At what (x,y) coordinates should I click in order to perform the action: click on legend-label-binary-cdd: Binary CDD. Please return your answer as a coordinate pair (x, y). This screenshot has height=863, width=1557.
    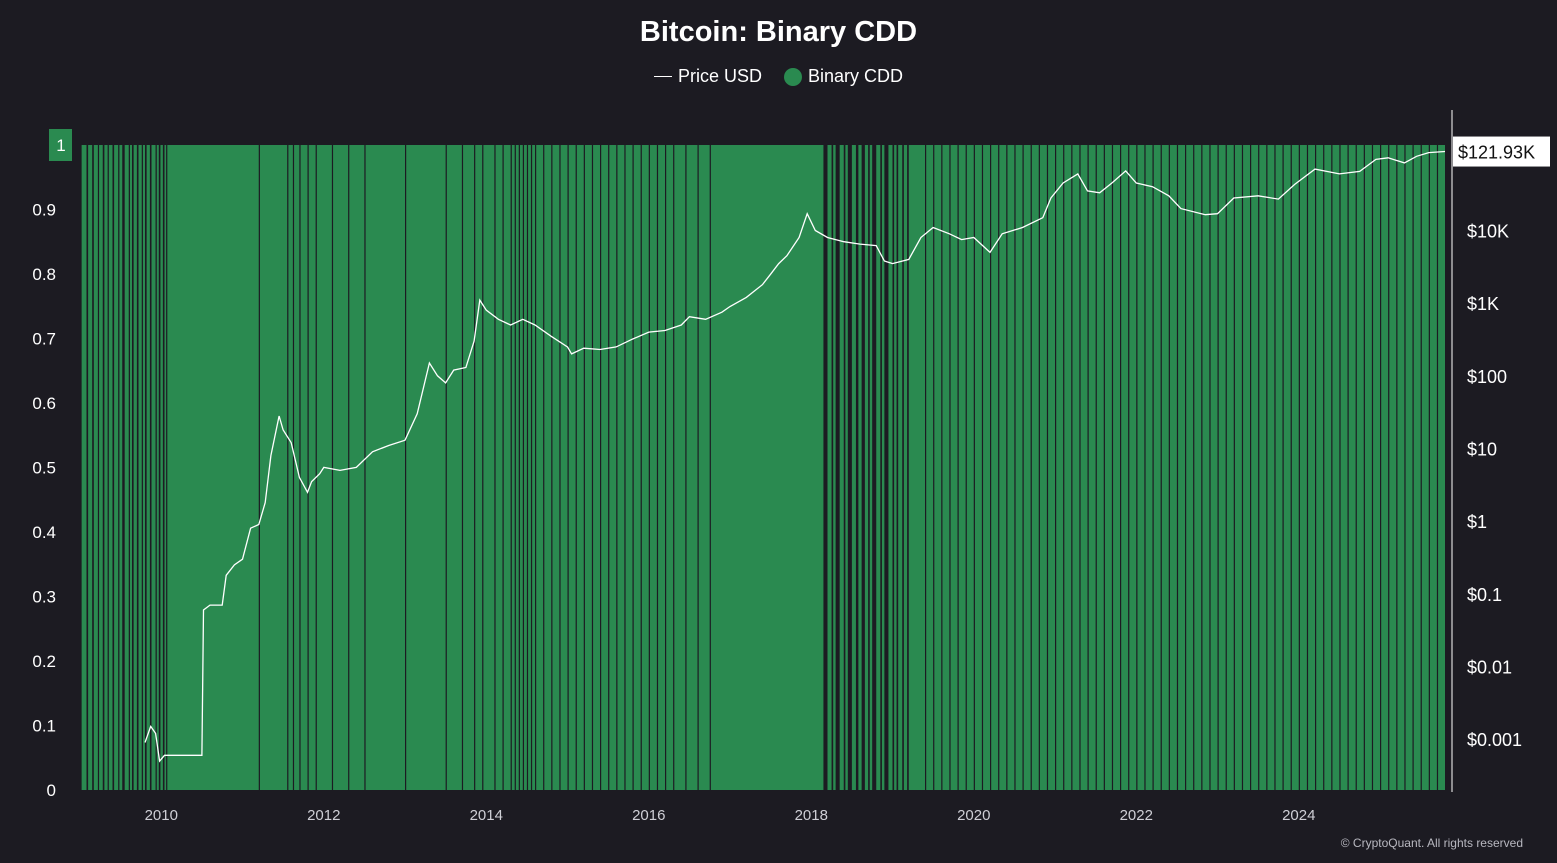
    Looking at the image, I should click on (855, 76).